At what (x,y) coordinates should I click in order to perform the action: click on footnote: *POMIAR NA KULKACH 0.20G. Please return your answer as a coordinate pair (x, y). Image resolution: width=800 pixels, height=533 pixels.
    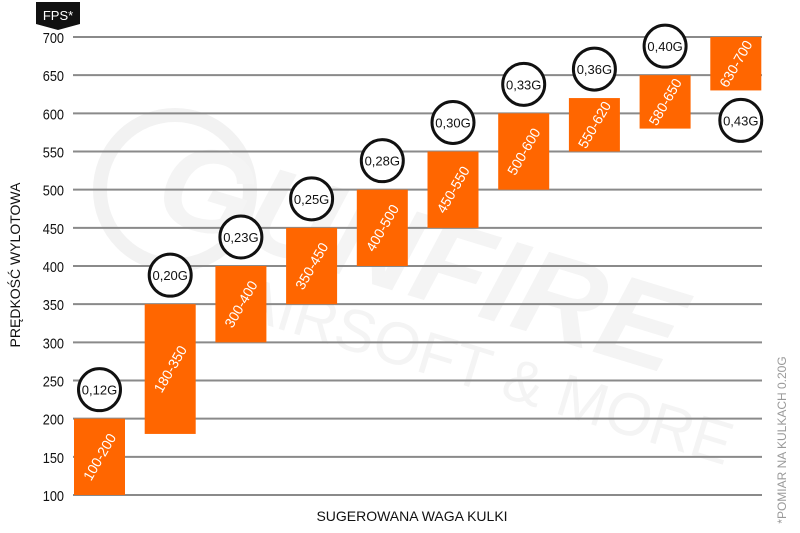
    Looking at the image, I should click on (782, 439).